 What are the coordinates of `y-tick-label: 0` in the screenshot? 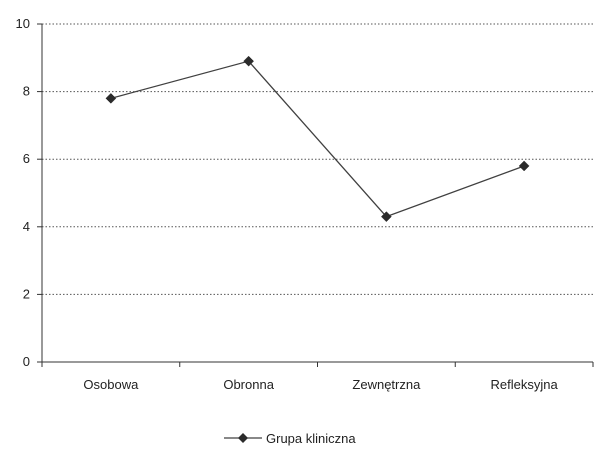 It's located at (26, 361).